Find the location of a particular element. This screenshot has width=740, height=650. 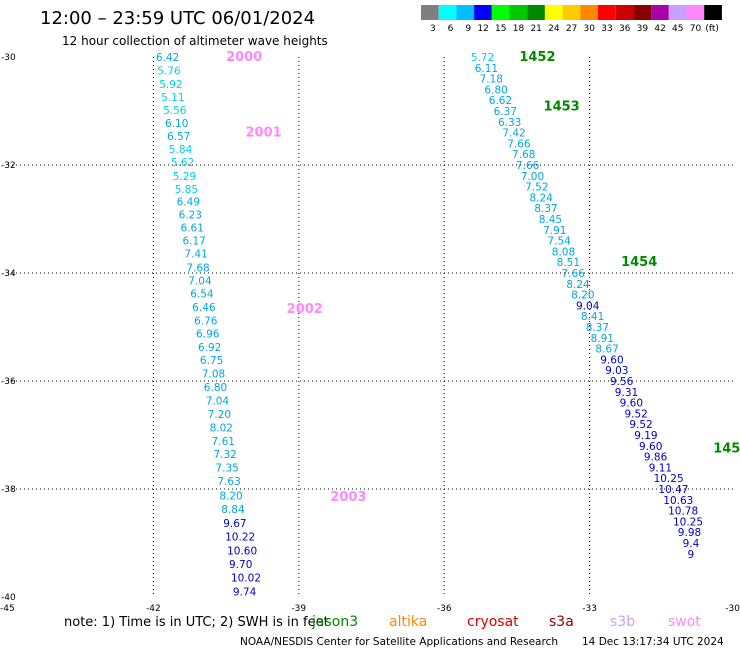

x-tick-label: -39 is located at coordinates (298, 609).